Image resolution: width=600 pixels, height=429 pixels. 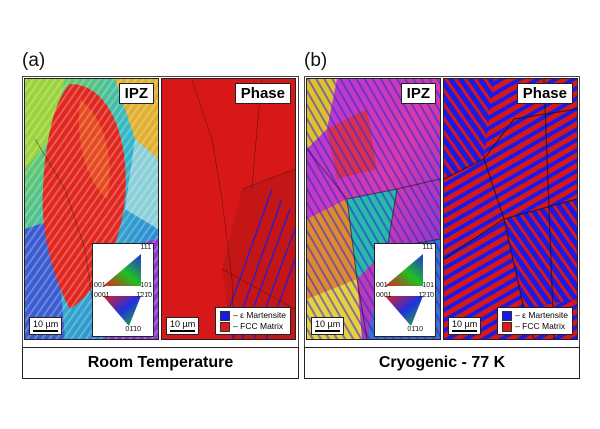 I want to click on phase-tag-b: Phase, so click(x=544, y=93).